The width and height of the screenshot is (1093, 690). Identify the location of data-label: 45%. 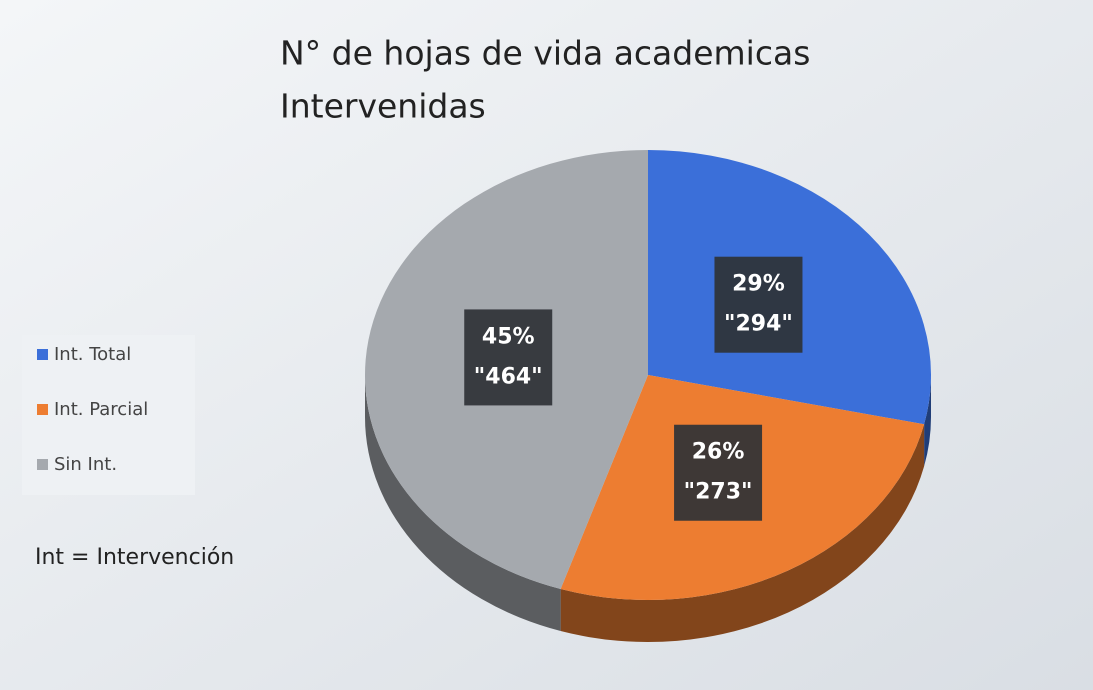
(508, 336).